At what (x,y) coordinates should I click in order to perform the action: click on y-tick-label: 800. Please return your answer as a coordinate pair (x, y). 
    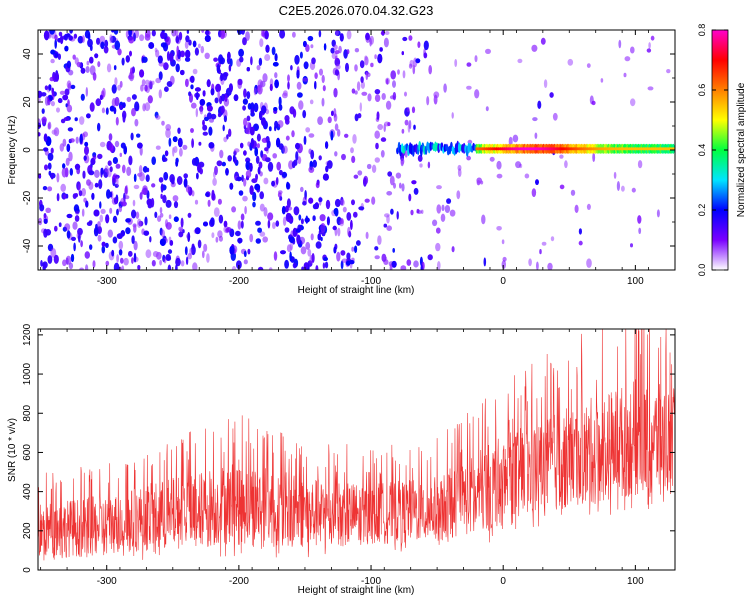
    Looking at the image, I should click on (27, 412).